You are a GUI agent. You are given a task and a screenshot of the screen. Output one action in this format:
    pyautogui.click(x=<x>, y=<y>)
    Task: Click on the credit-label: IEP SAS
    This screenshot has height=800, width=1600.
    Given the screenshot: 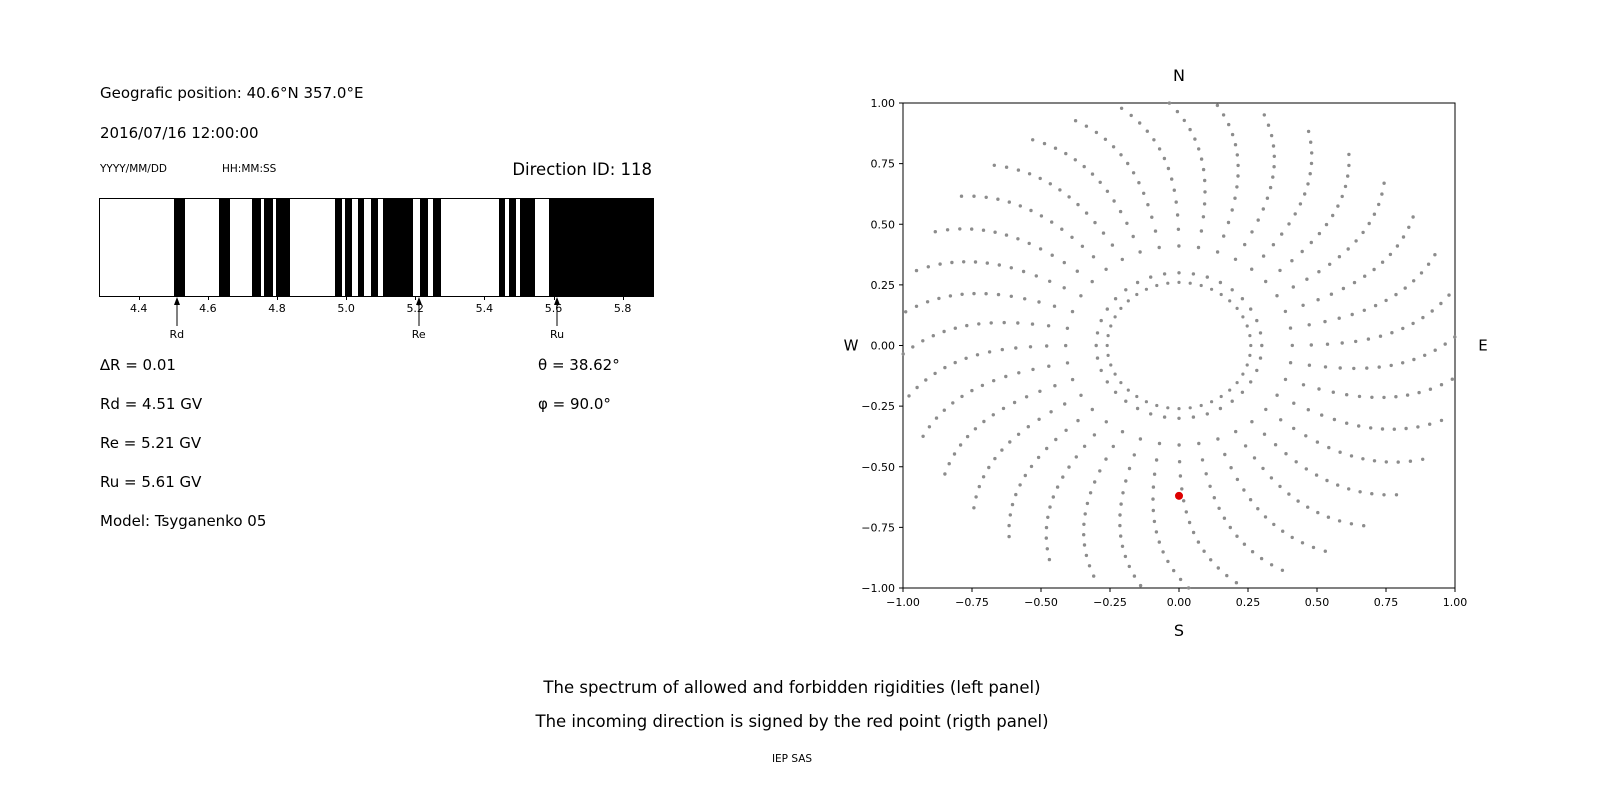 What is the action you would take?
    pyautogui.click(x=792, y=759)
    